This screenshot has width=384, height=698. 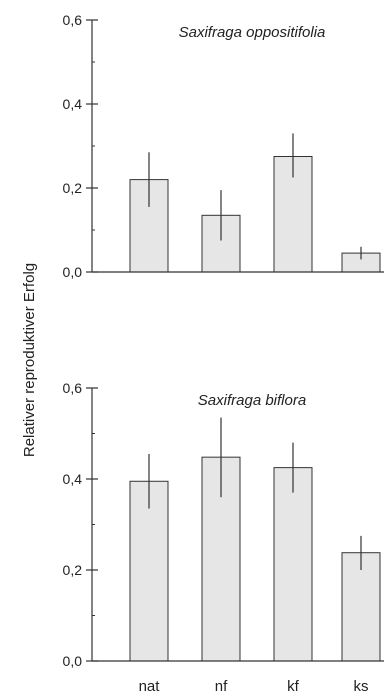 What do you see at coordinates (293, 686) in the screenshot?
I see `x-tick-label: kf` at bounding box center [293, 686].